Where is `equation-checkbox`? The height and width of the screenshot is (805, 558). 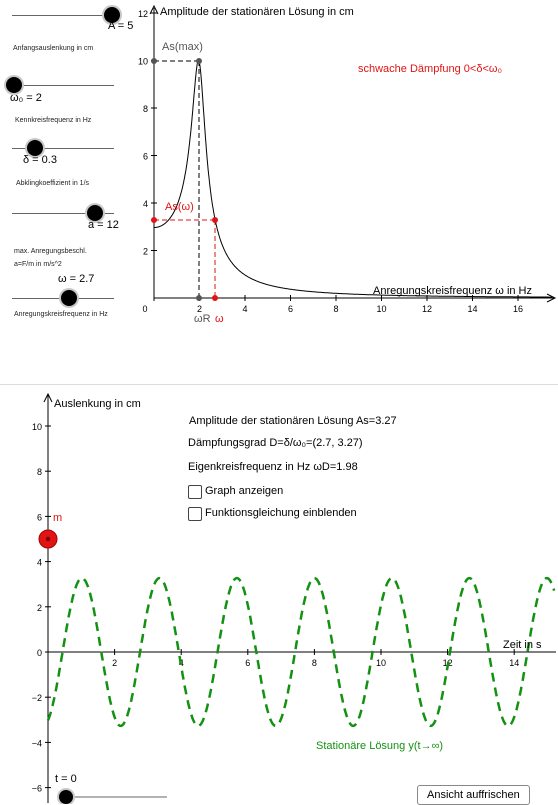 equation-checkbox is located at coordinates (195, 514).